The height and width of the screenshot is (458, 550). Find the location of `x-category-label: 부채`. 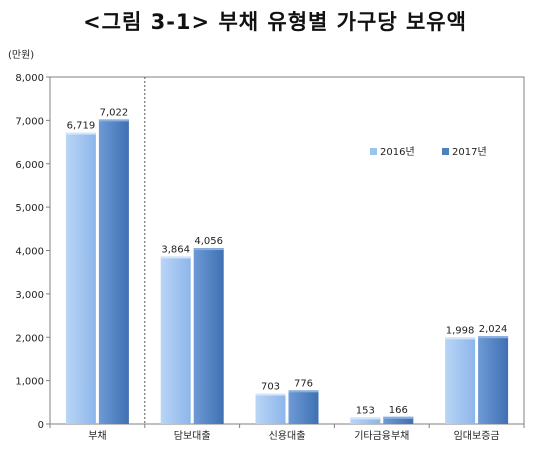

x-category-label: 부채 is located at coordinates (97, 436).